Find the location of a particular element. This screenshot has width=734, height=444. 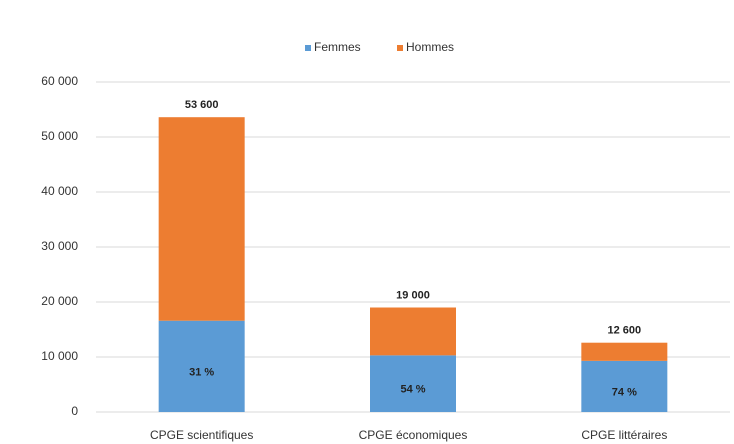

share-label: 54 % is located at coordinates (412, 390).